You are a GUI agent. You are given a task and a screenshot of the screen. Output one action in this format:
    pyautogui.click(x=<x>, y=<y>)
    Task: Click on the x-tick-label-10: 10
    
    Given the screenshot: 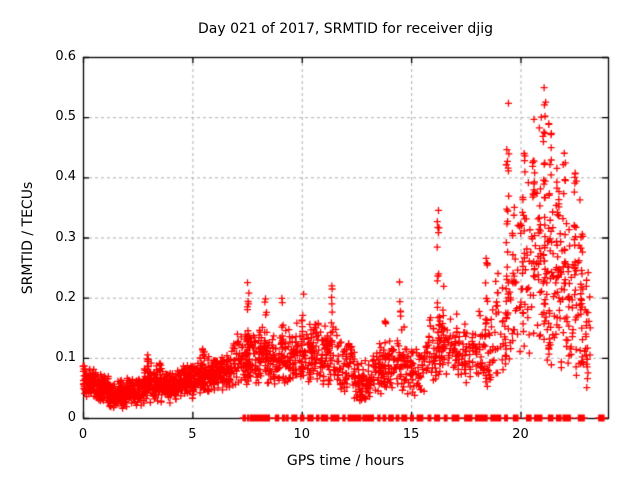 What is the action you would take?
    pyautogui.click(x=302, y=434)
    